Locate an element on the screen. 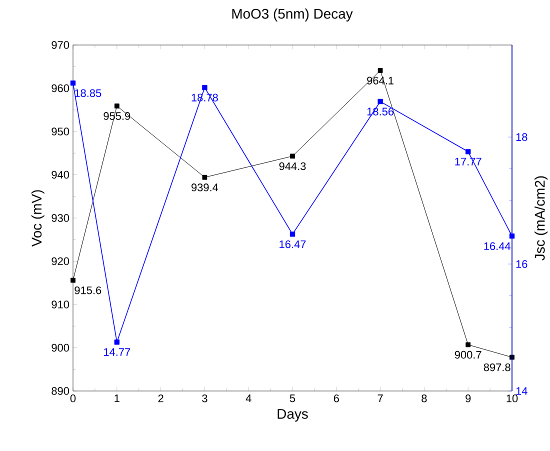 The width and height of the screenshot is (550, 451). x-tick-label: 3 is located at coordinates (205, 398).